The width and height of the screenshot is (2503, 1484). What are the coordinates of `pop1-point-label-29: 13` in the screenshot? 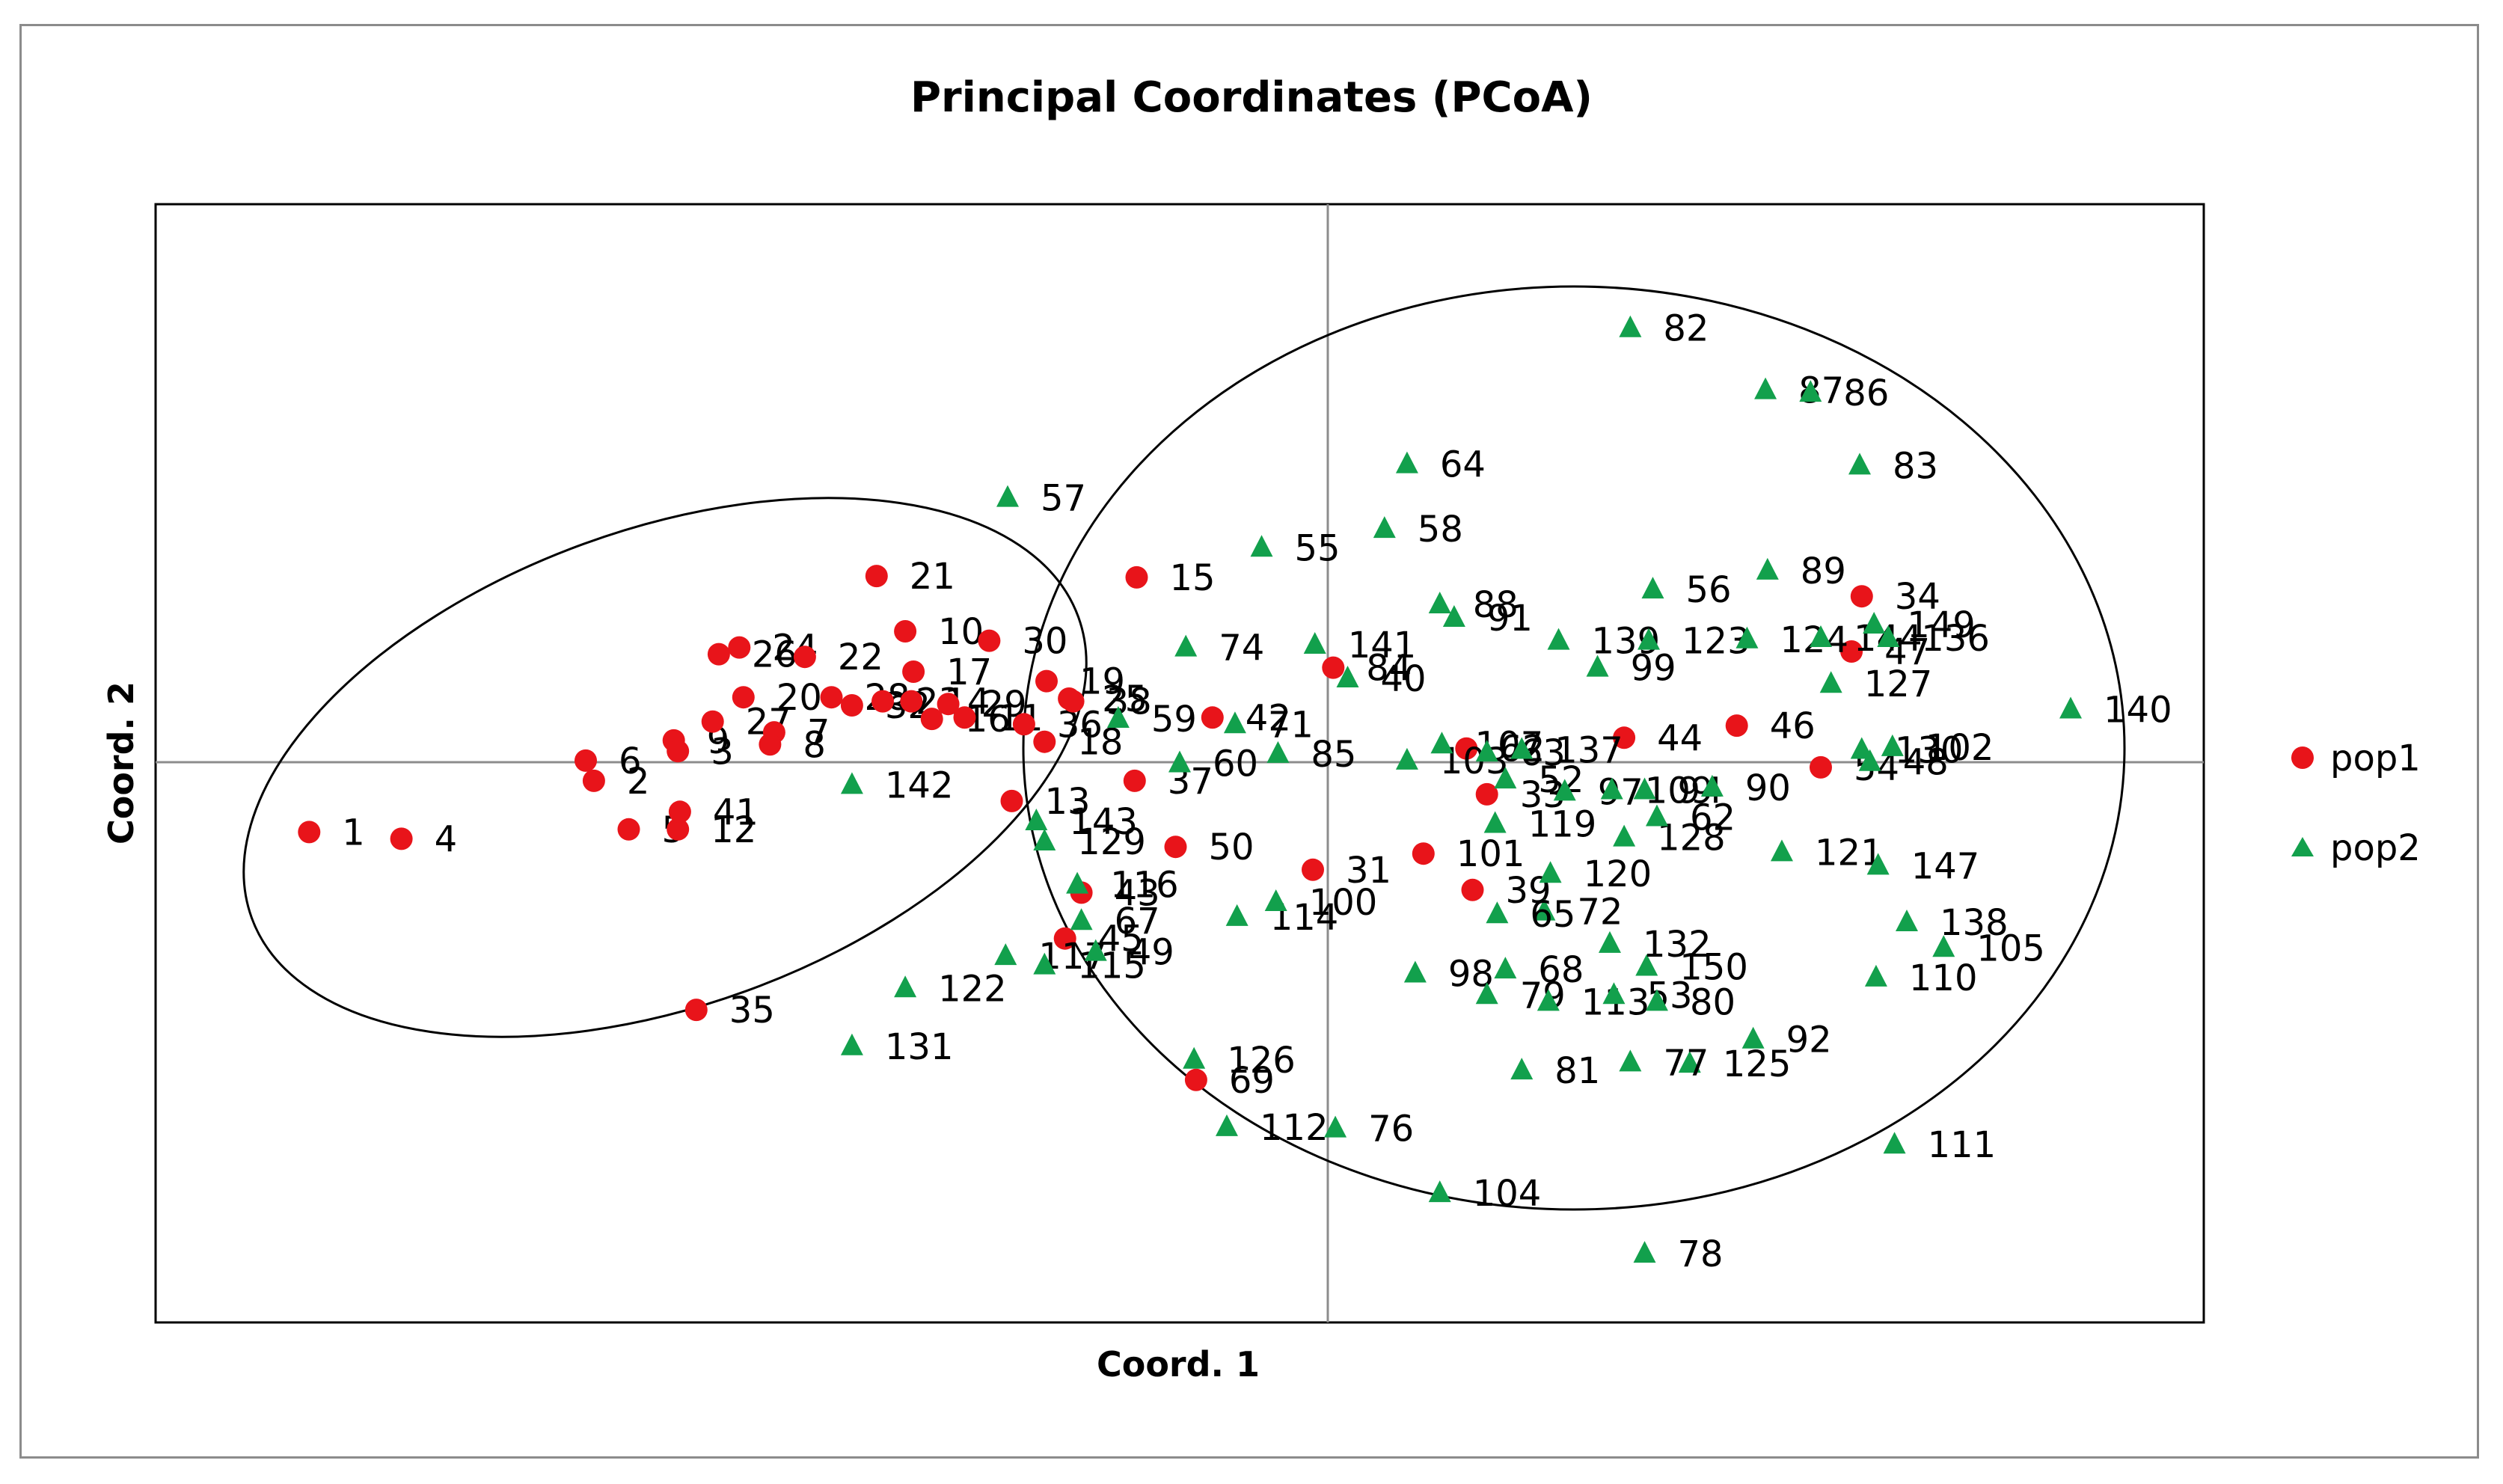 It's located at (1068, 802).